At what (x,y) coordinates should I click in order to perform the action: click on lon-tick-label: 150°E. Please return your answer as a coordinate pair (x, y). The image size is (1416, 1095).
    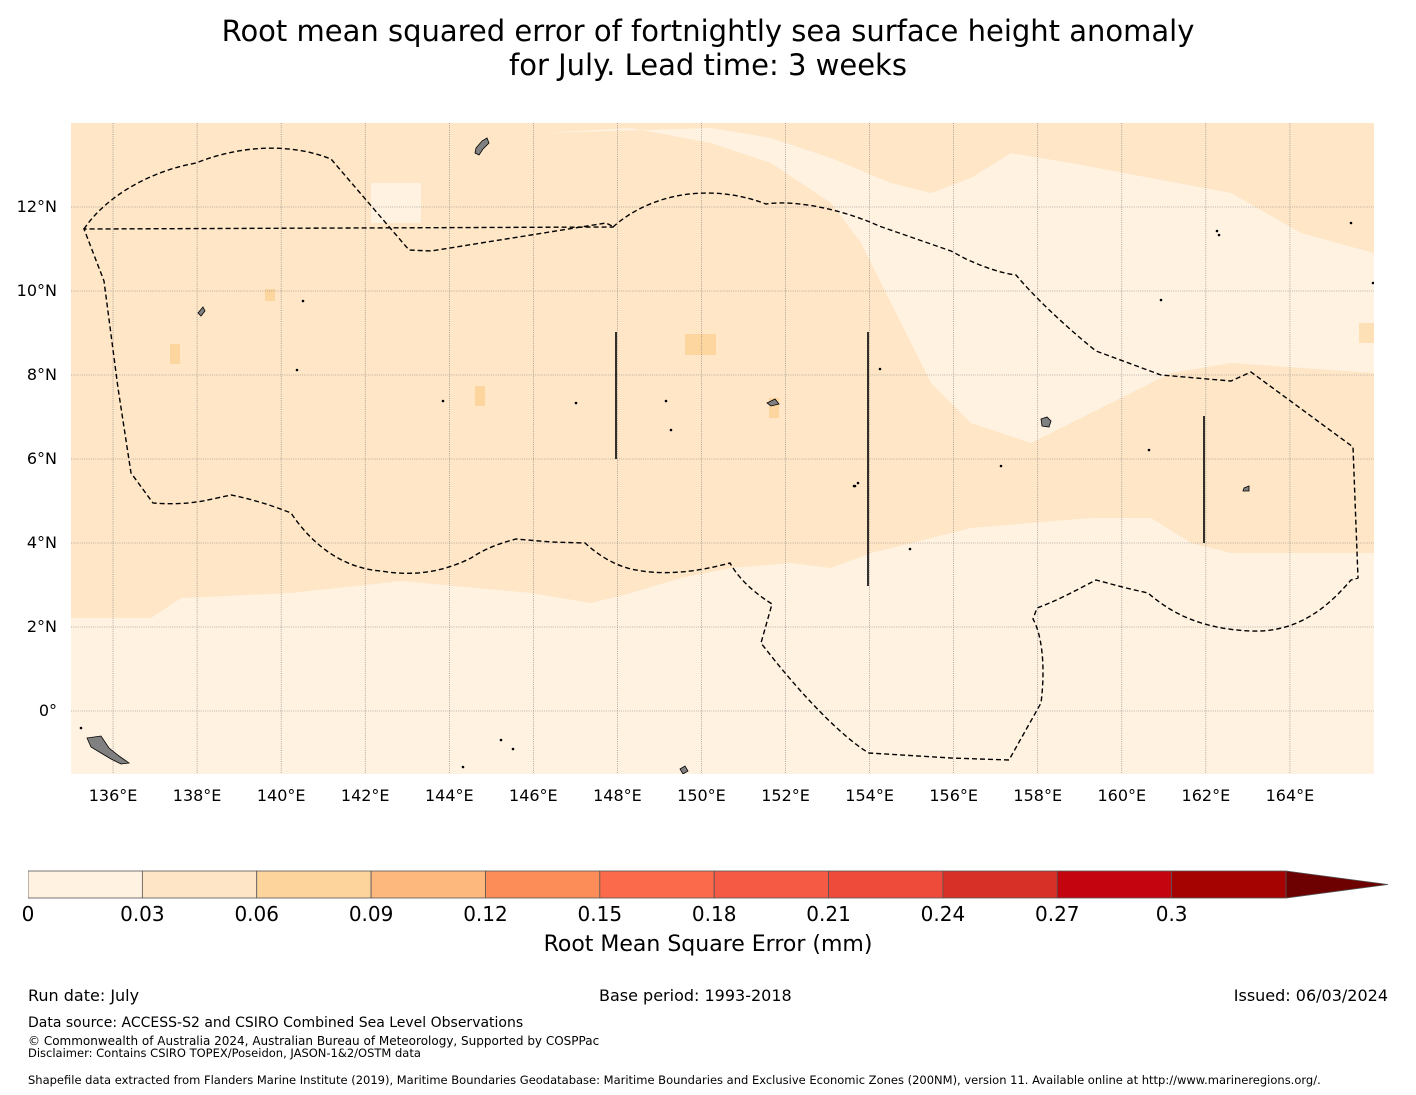
    Looking at the image, I should click on (701, 795).